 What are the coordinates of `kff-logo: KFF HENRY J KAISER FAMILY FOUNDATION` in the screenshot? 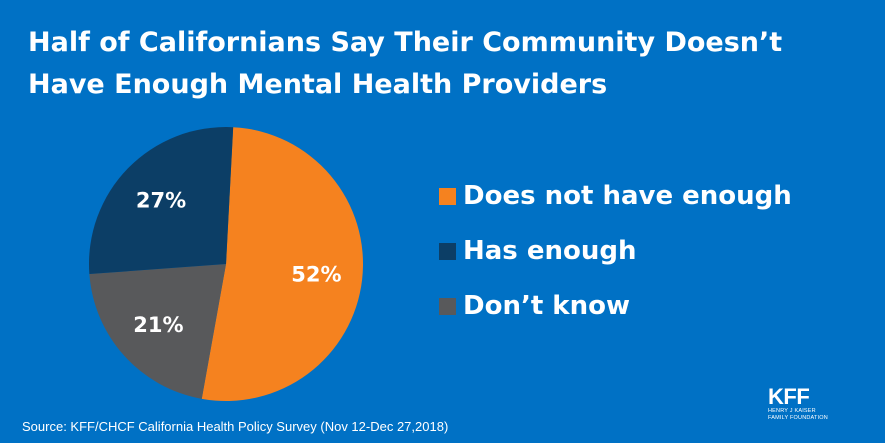 It's located at (803, 403).